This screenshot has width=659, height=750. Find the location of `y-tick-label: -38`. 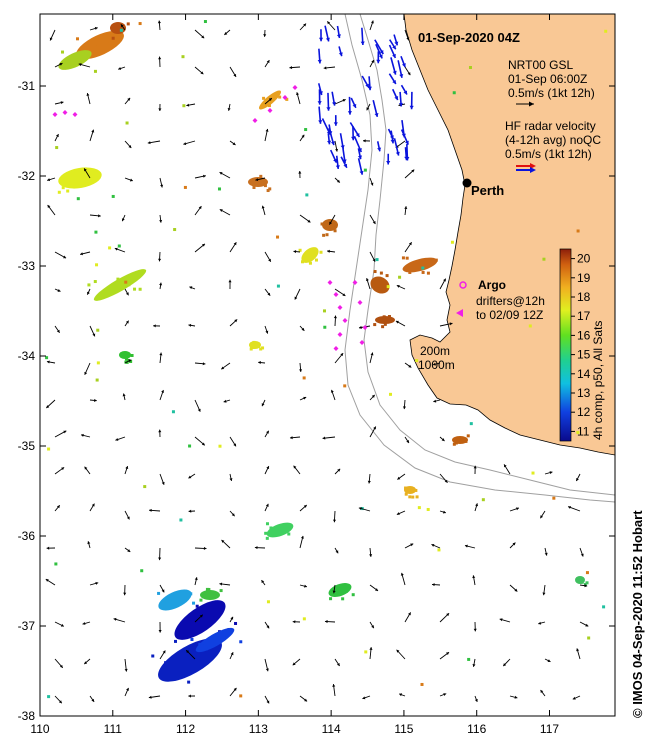

y-tick-label: -38 is located at coordinates (27, 716).